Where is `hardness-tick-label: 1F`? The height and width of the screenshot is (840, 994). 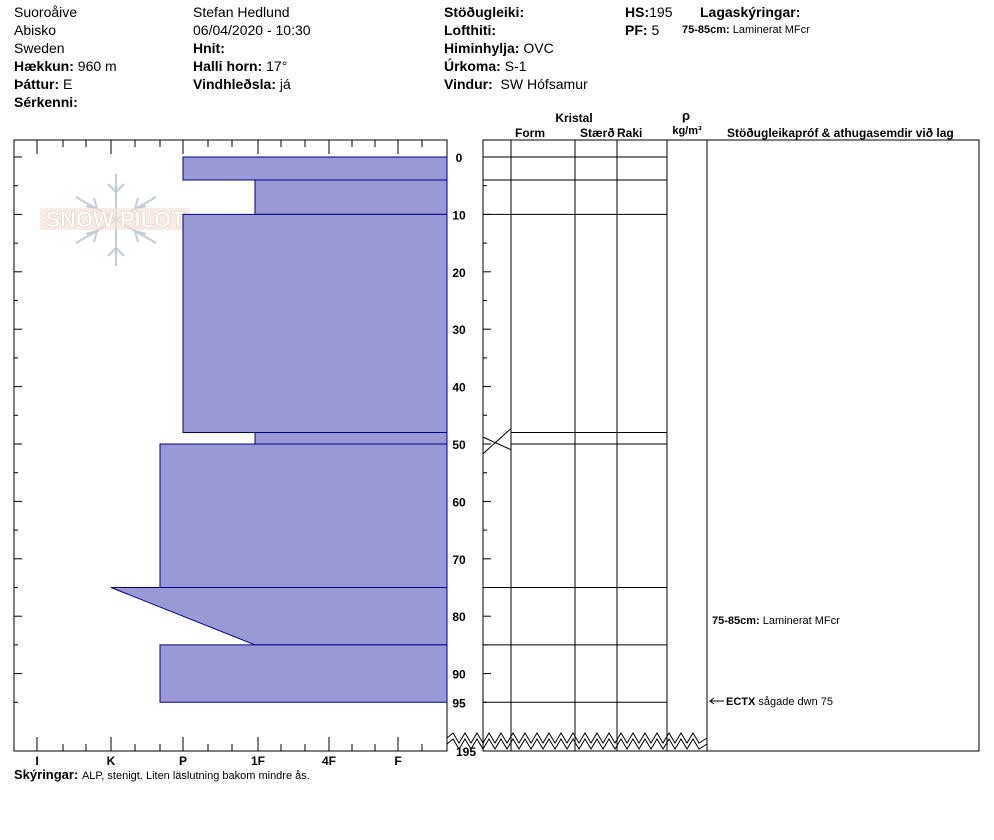 hardness-tick-label: 1F is located at coordinates (258, 761).